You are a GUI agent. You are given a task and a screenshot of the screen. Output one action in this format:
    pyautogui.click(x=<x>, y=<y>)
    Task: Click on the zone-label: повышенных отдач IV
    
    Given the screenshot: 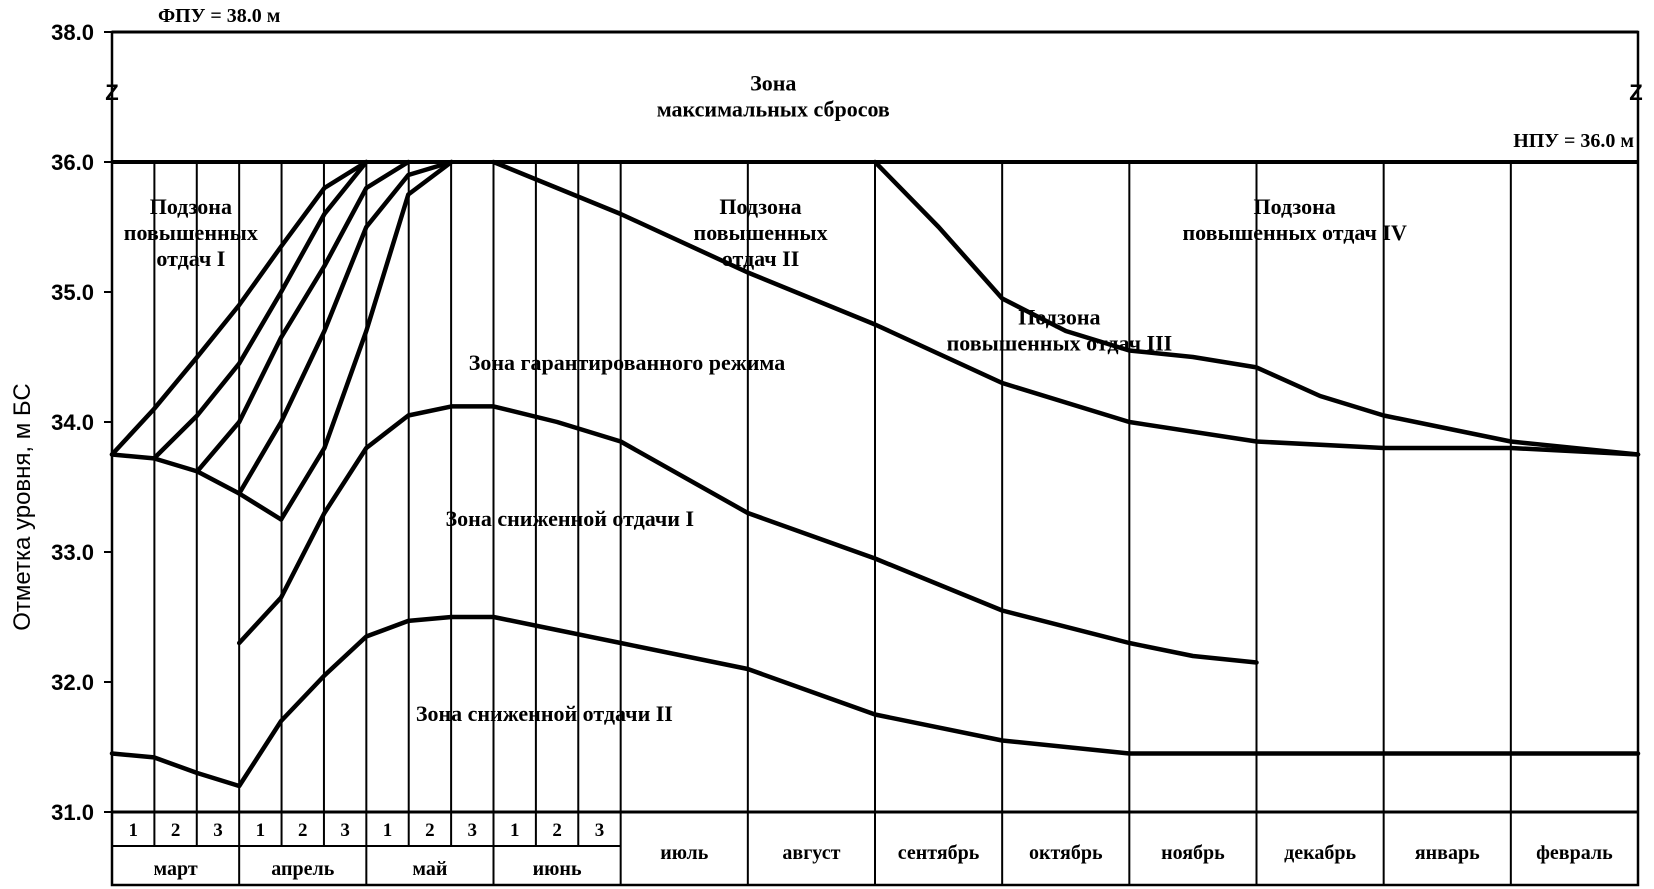 What is the action you would take?
    pyautogui.click(x=1294, y=232)
    